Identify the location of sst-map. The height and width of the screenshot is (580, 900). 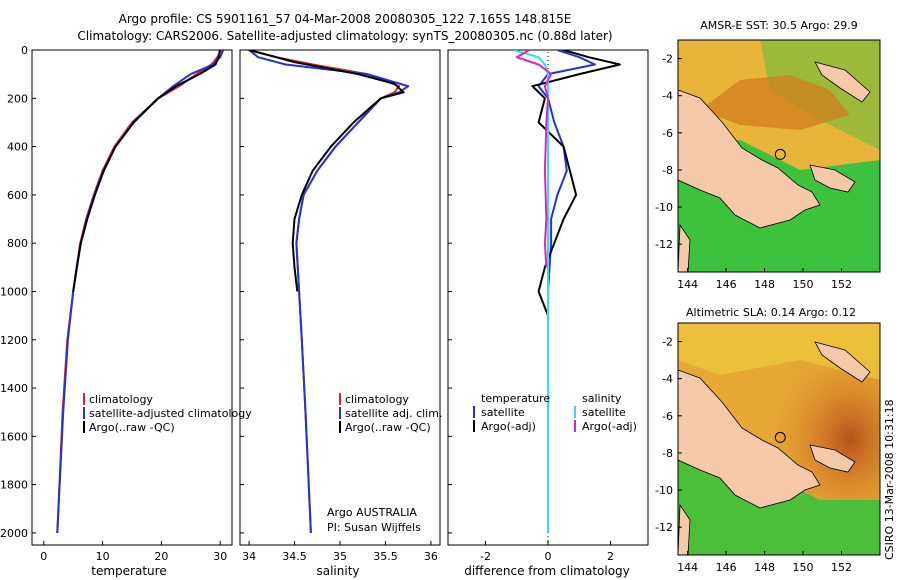
(779, 156).